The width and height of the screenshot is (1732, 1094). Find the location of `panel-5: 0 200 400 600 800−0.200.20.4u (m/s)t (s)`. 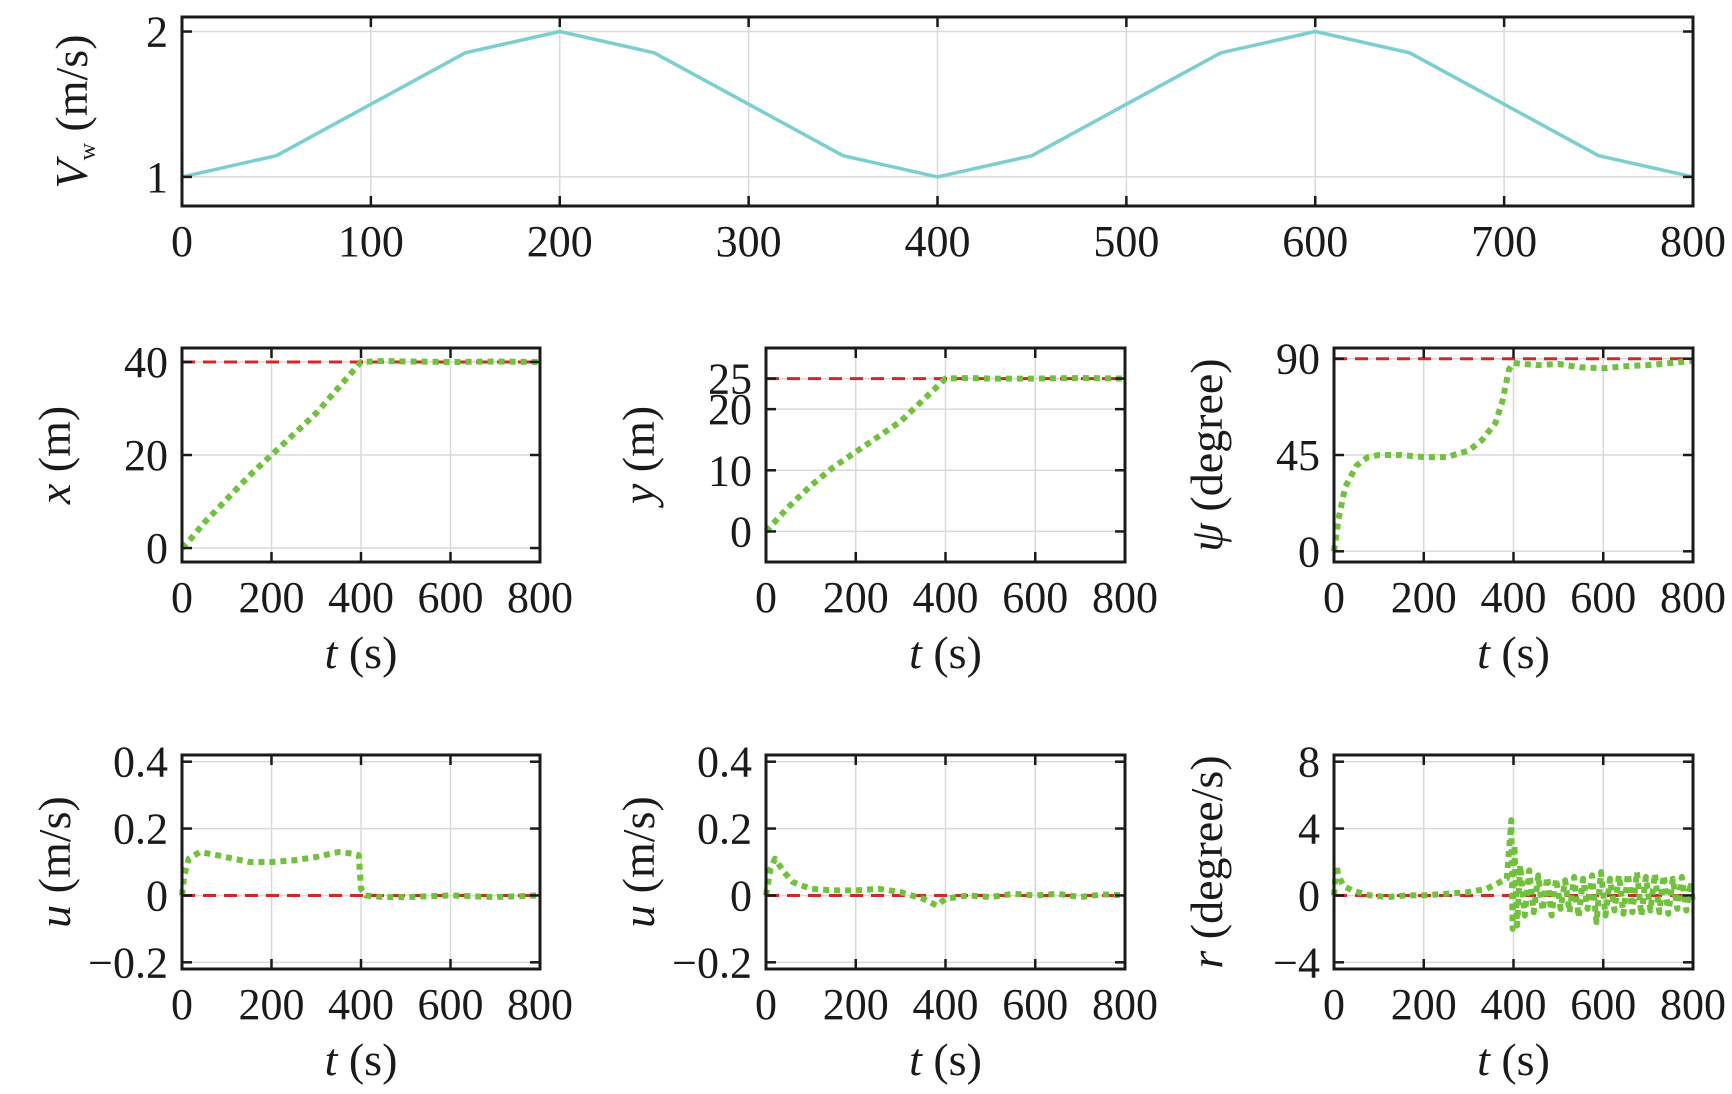

panel-5: 0 200 400 600 800−0.200.20.4u (m/s)t (s) is located at coordinates (301, 911).